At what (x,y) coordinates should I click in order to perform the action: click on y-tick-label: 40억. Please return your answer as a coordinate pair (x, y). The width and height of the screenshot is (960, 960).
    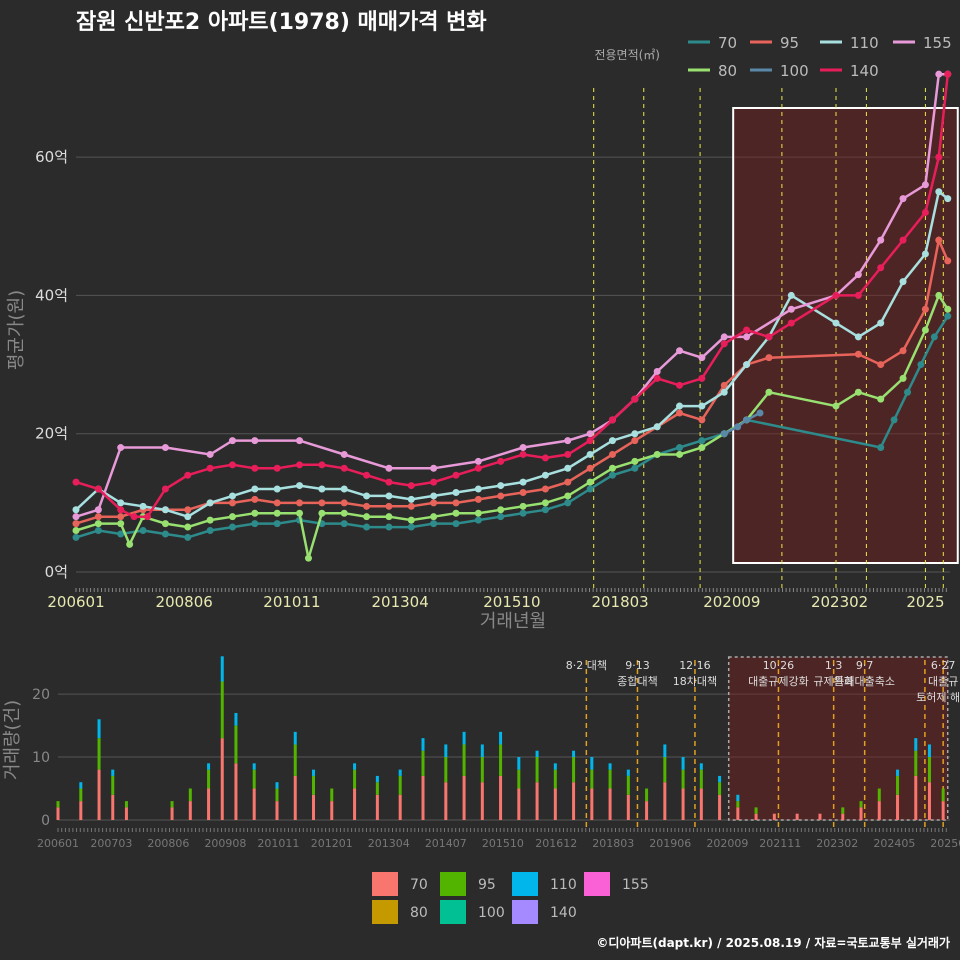
    Looking at the image, I should click on (51, 295).